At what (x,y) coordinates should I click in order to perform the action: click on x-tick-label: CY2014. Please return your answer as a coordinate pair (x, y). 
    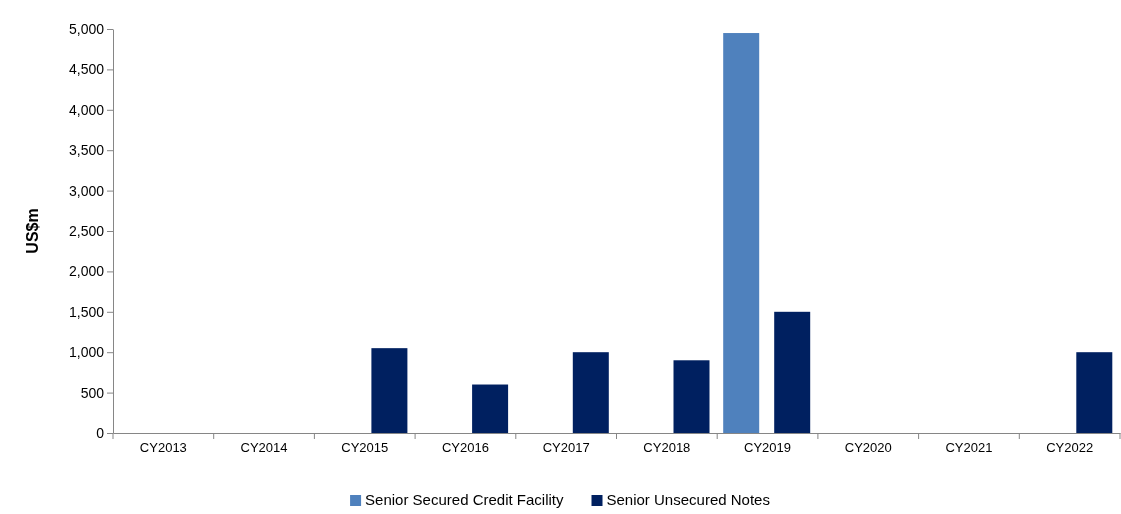
    Looking at the image, I should click on (264, 447).